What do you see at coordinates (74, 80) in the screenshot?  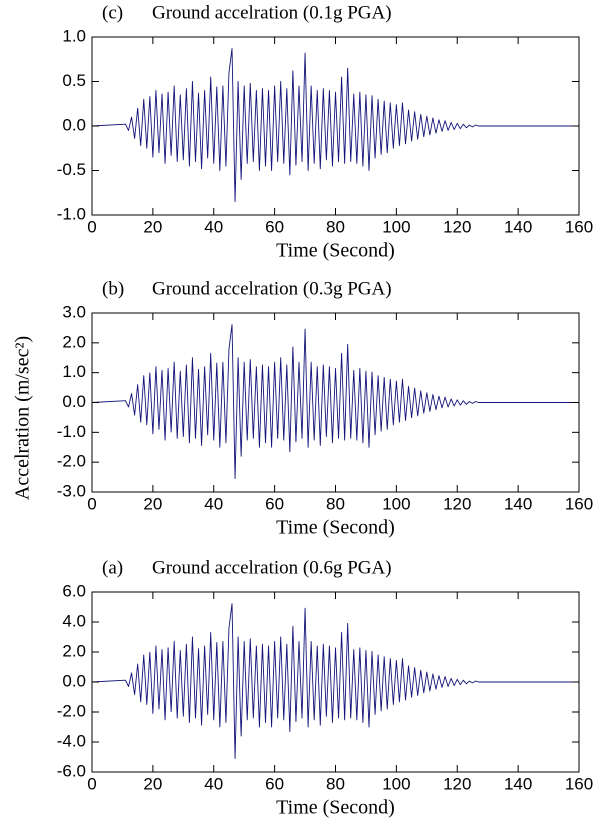 I see `y-tick-label: 0.5` at bounding box center [74, 80].